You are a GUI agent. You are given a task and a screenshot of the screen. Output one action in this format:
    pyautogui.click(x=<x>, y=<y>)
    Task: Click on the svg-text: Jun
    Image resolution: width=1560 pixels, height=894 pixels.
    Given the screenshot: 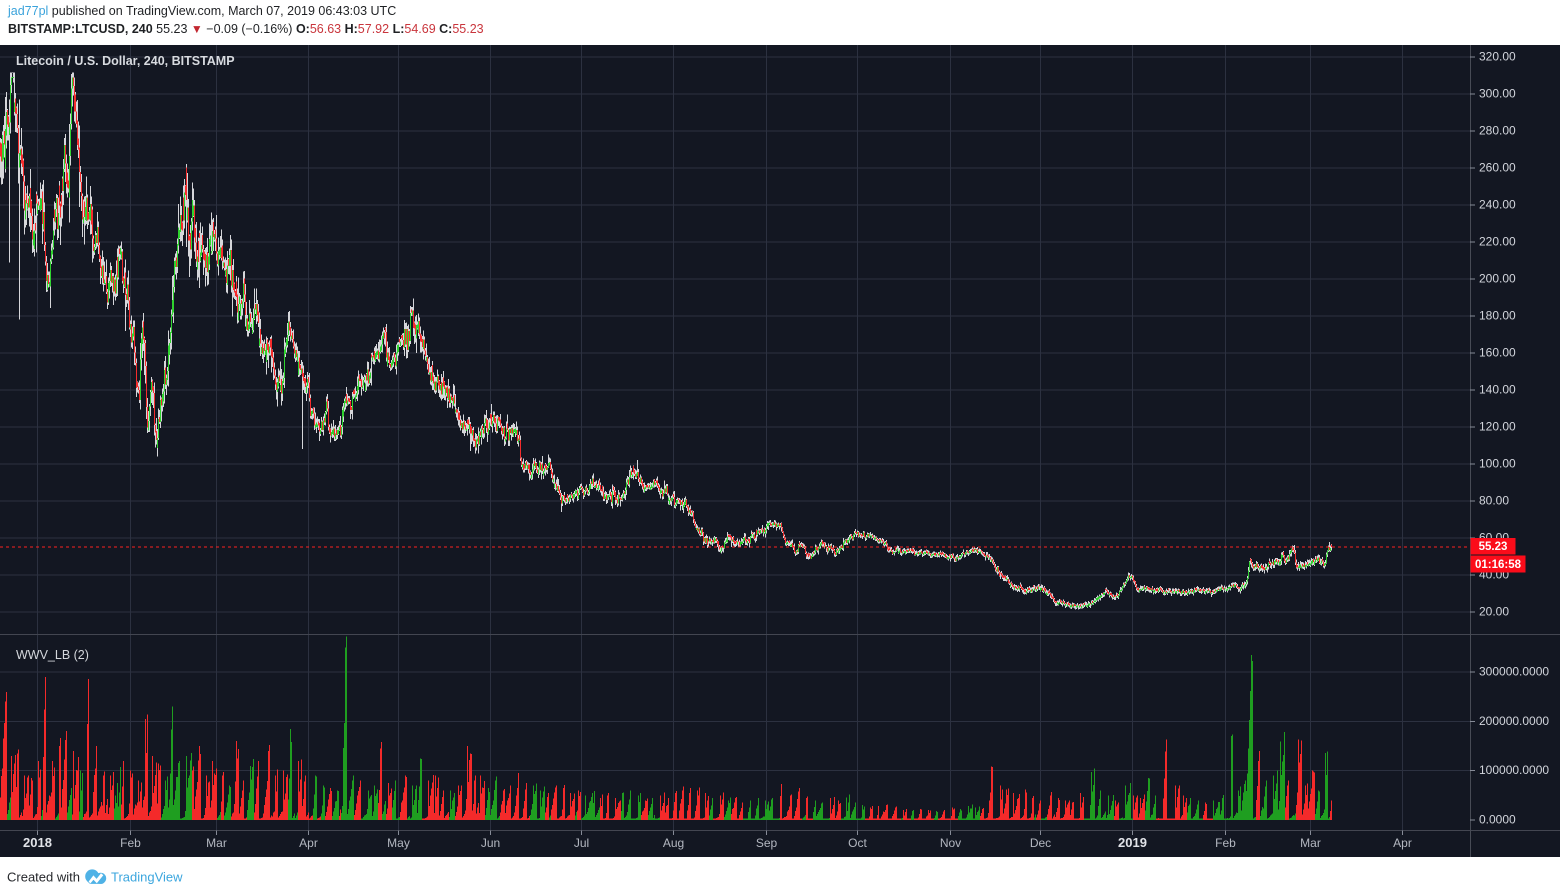 What is the action you would take?
    pyautogui.click(x=490, y=843)
    